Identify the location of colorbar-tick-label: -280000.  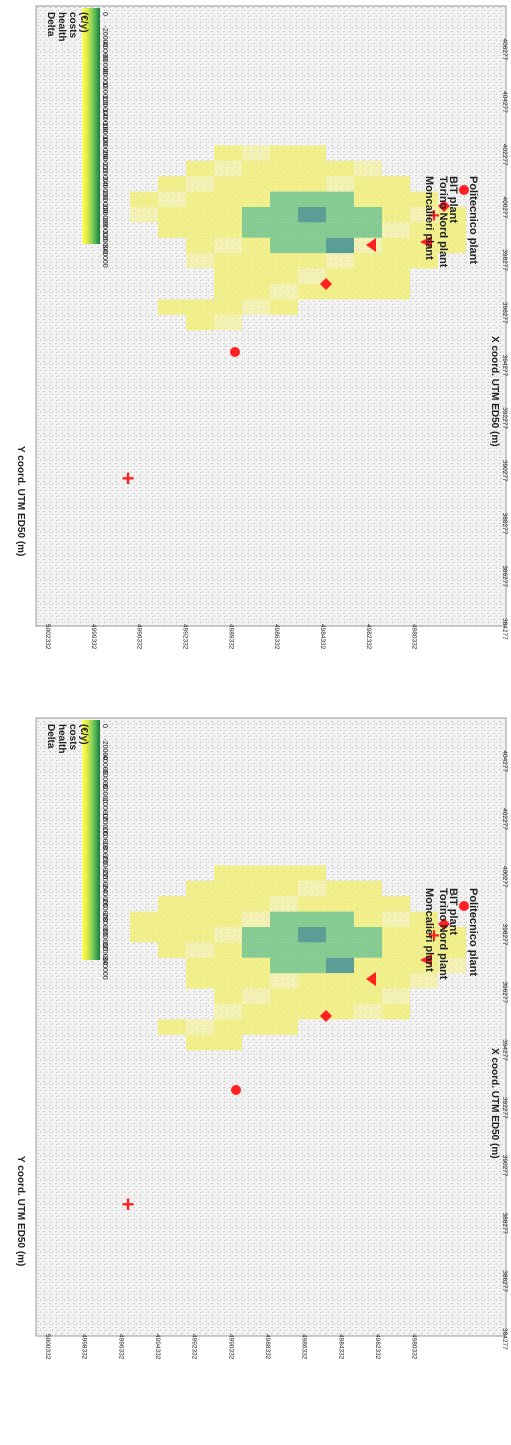
(104, 924).